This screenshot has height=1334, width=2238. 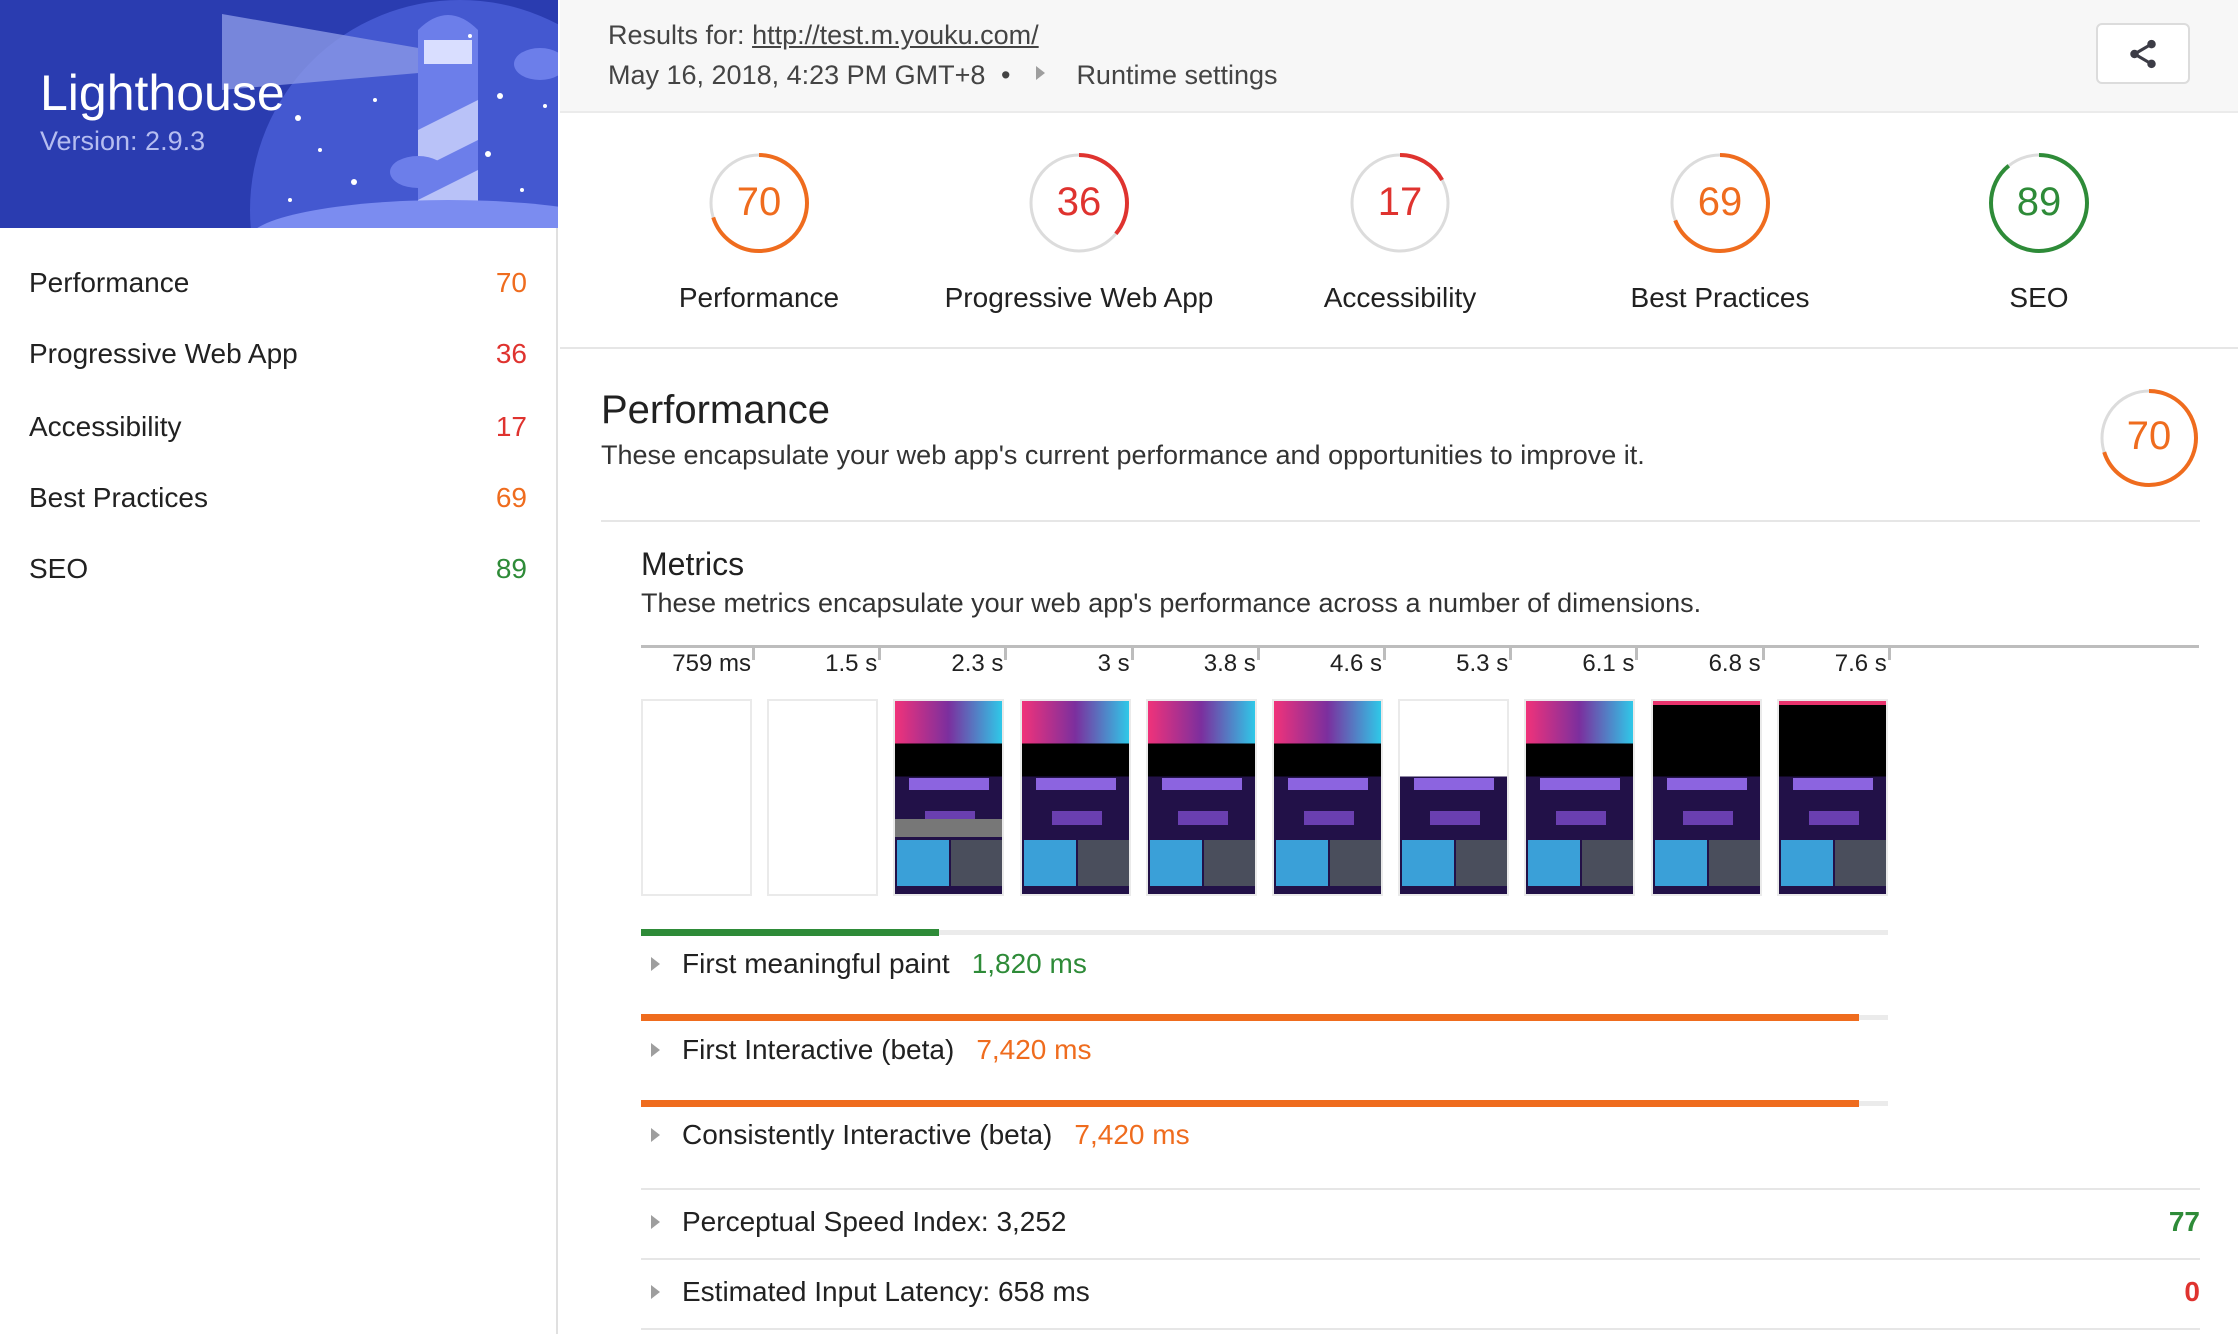 I want to click on sidebar-item-accessibility: Accessibility 17, so click(x=278, y=427).